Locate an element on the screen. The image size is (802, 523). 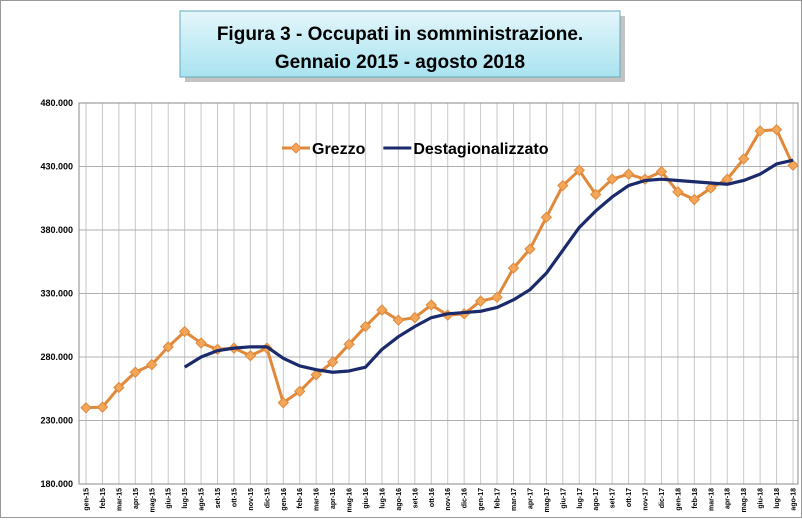
title-box is located at coordinates (400, 44).